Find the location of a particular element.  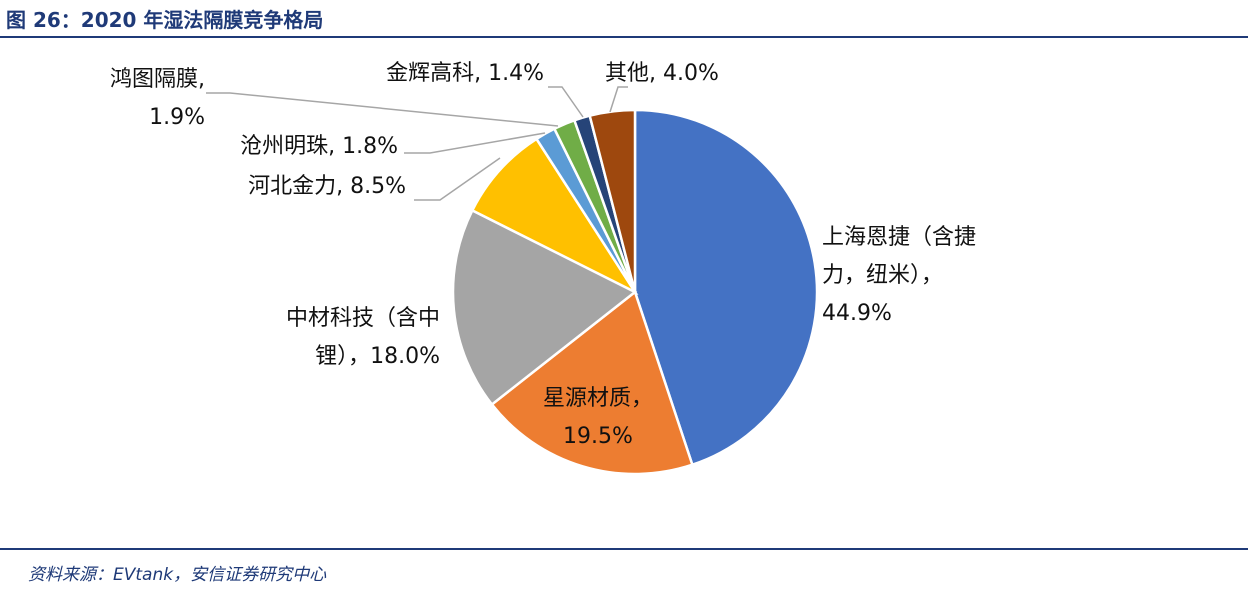

footer-divider is located at coordinates (624, 549).